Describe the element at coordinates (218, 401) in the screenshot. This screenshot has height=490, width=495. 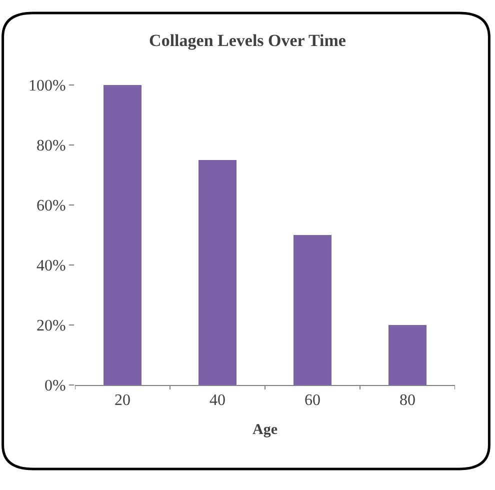
I see `x-tick-label: 40` at that location.